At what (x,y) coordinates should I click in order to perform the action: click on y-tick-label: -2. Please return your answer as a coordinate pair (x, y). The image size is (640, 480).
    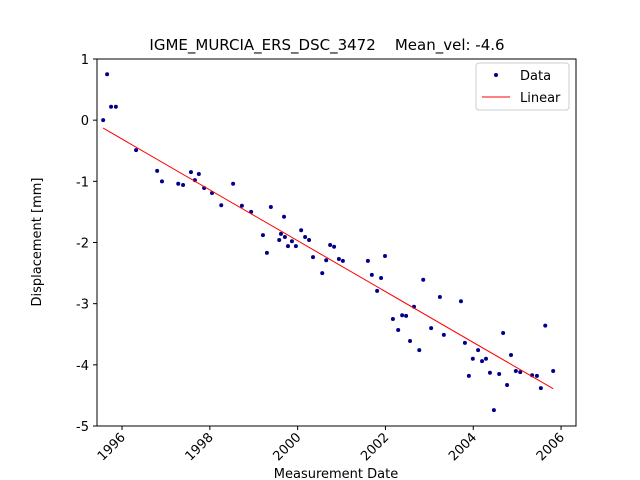
    Looking at the image, I should click on (82, 244).